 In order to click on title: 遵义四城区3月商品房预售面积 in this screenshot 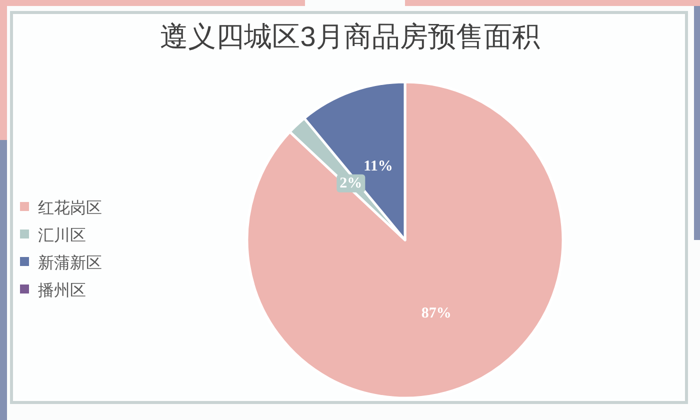, I will do `click(350, 36)`.